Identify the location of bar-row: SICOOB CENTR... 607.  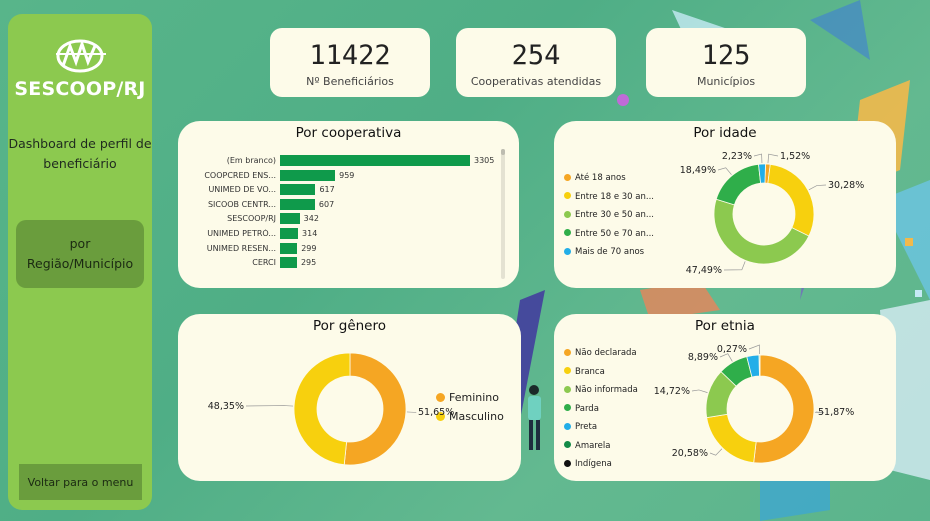
(338, 205).